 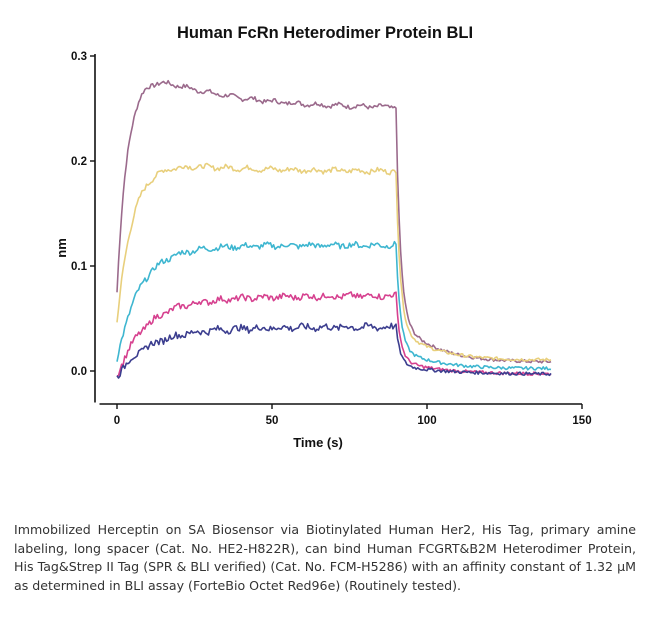 I want to click on chart-title: Human FcRn Heterodimer Protein BLI, so click(x=325, y=33).